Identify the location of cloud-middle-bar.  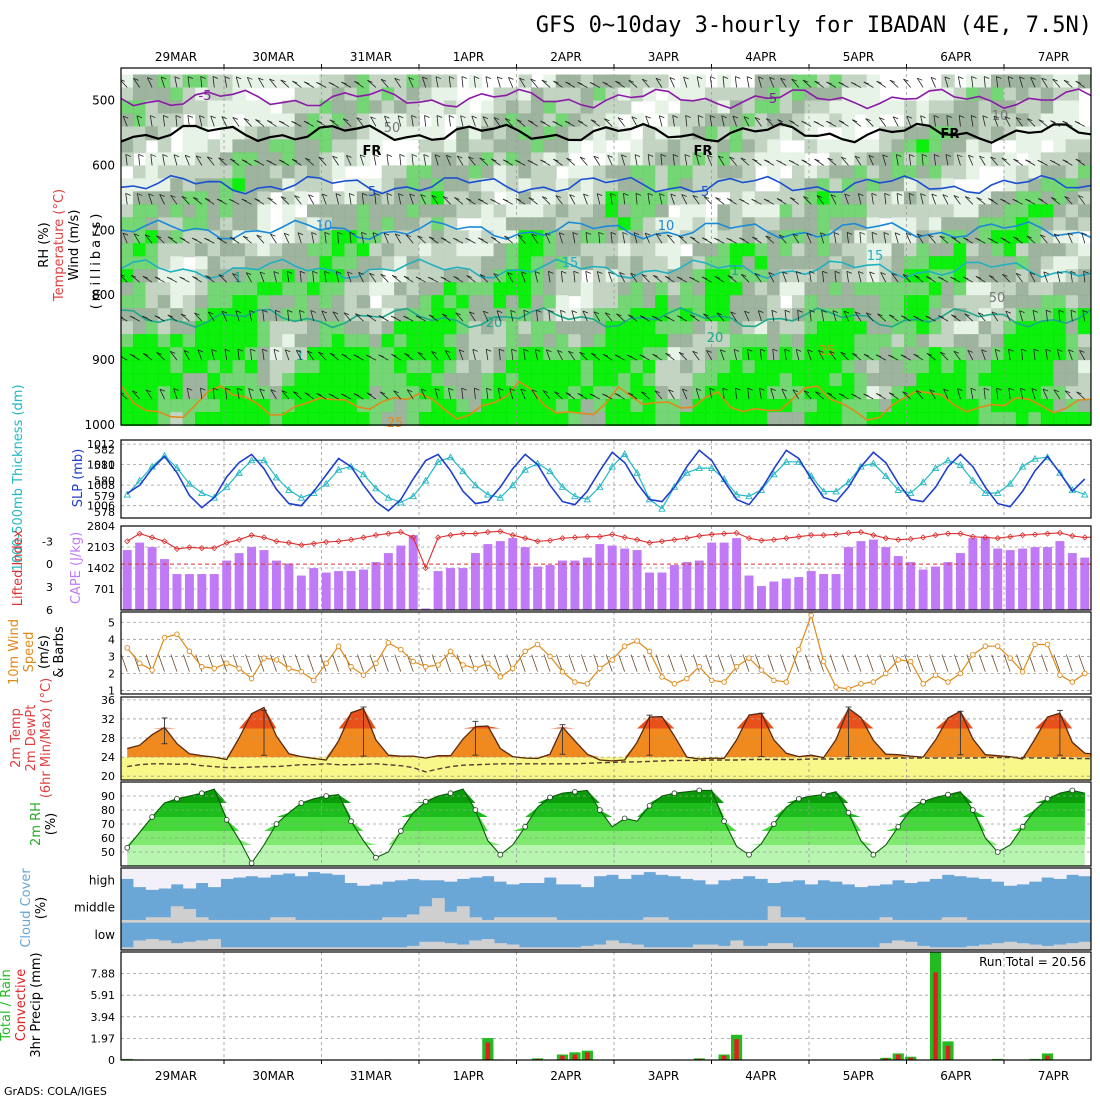
(476, 920).